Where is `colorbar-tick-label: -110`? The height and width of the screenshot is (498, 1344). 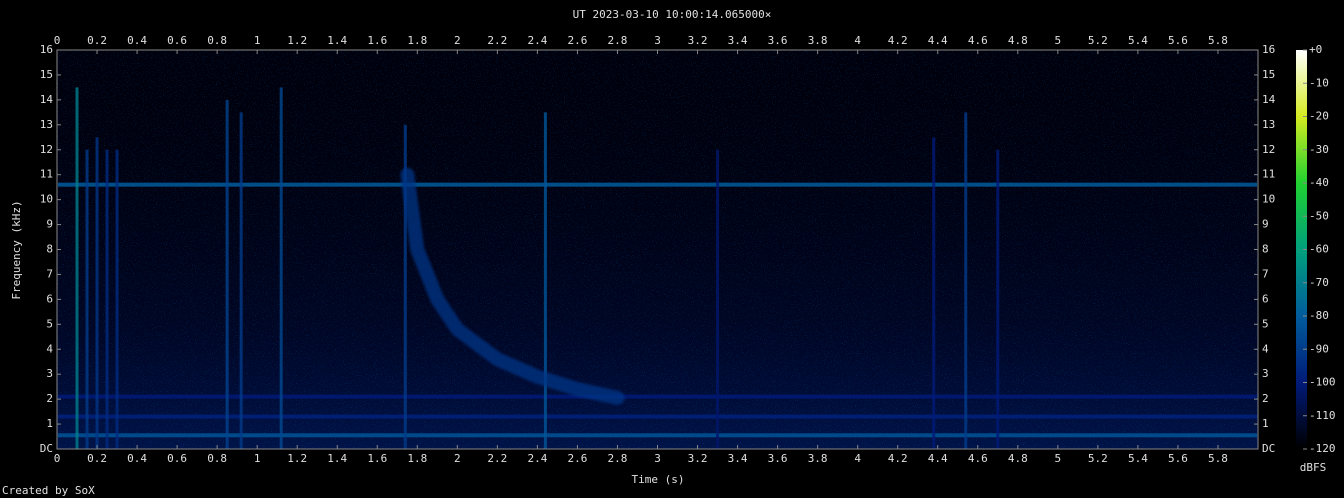 colorbar-tick-label: -110 is located at coordinates (1322, 415).